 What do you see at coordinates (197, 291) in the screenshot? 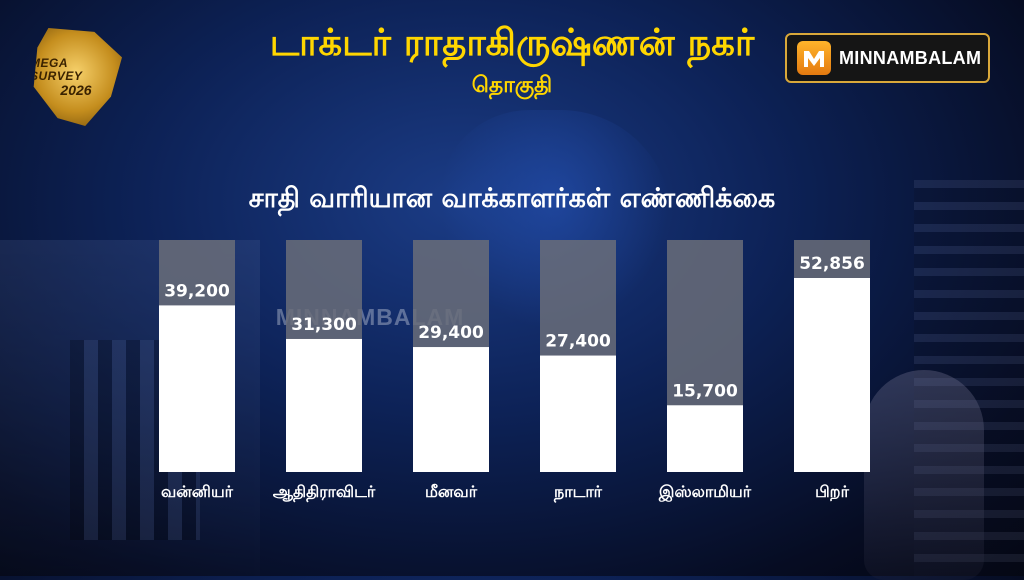
I see `data-label: 39,200` at bounding box center [197, 291].